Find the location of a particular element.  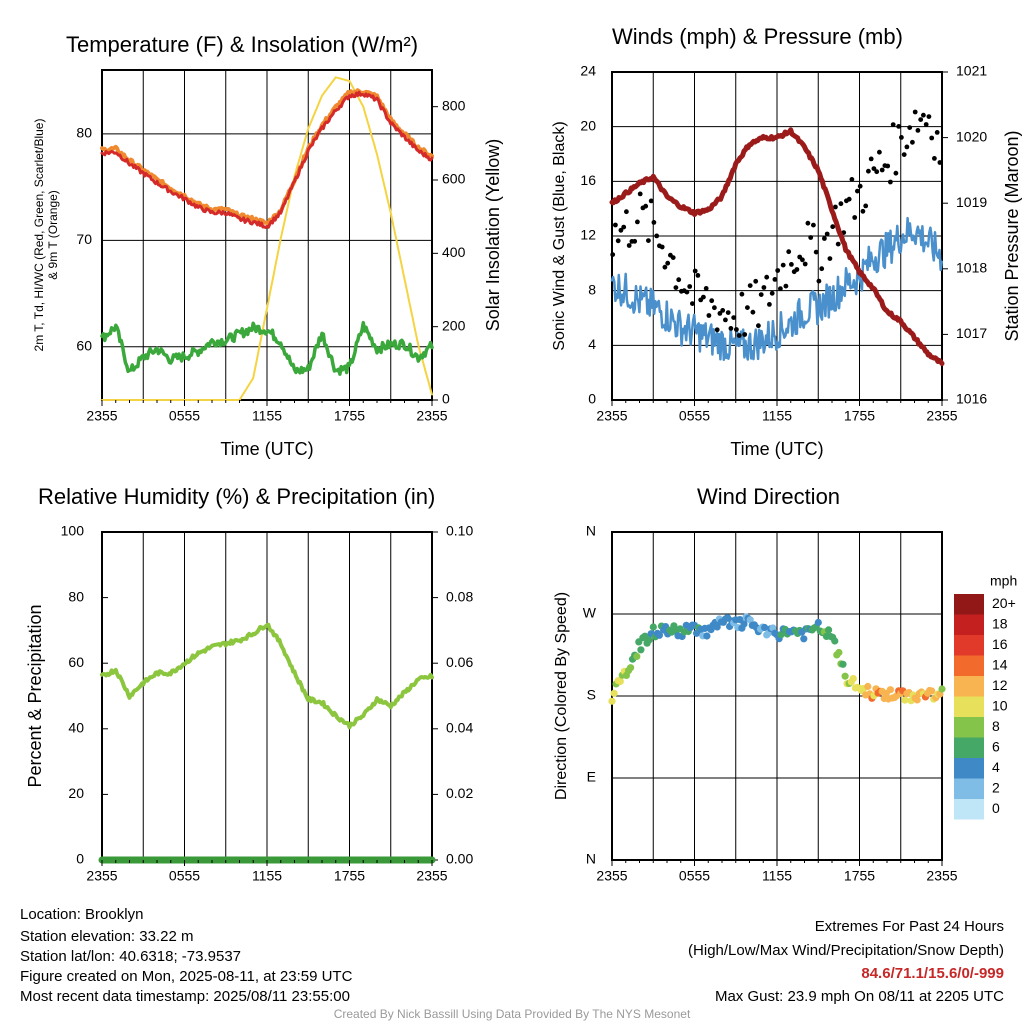

temp9m-series-line is located at coordinates (267, 157).